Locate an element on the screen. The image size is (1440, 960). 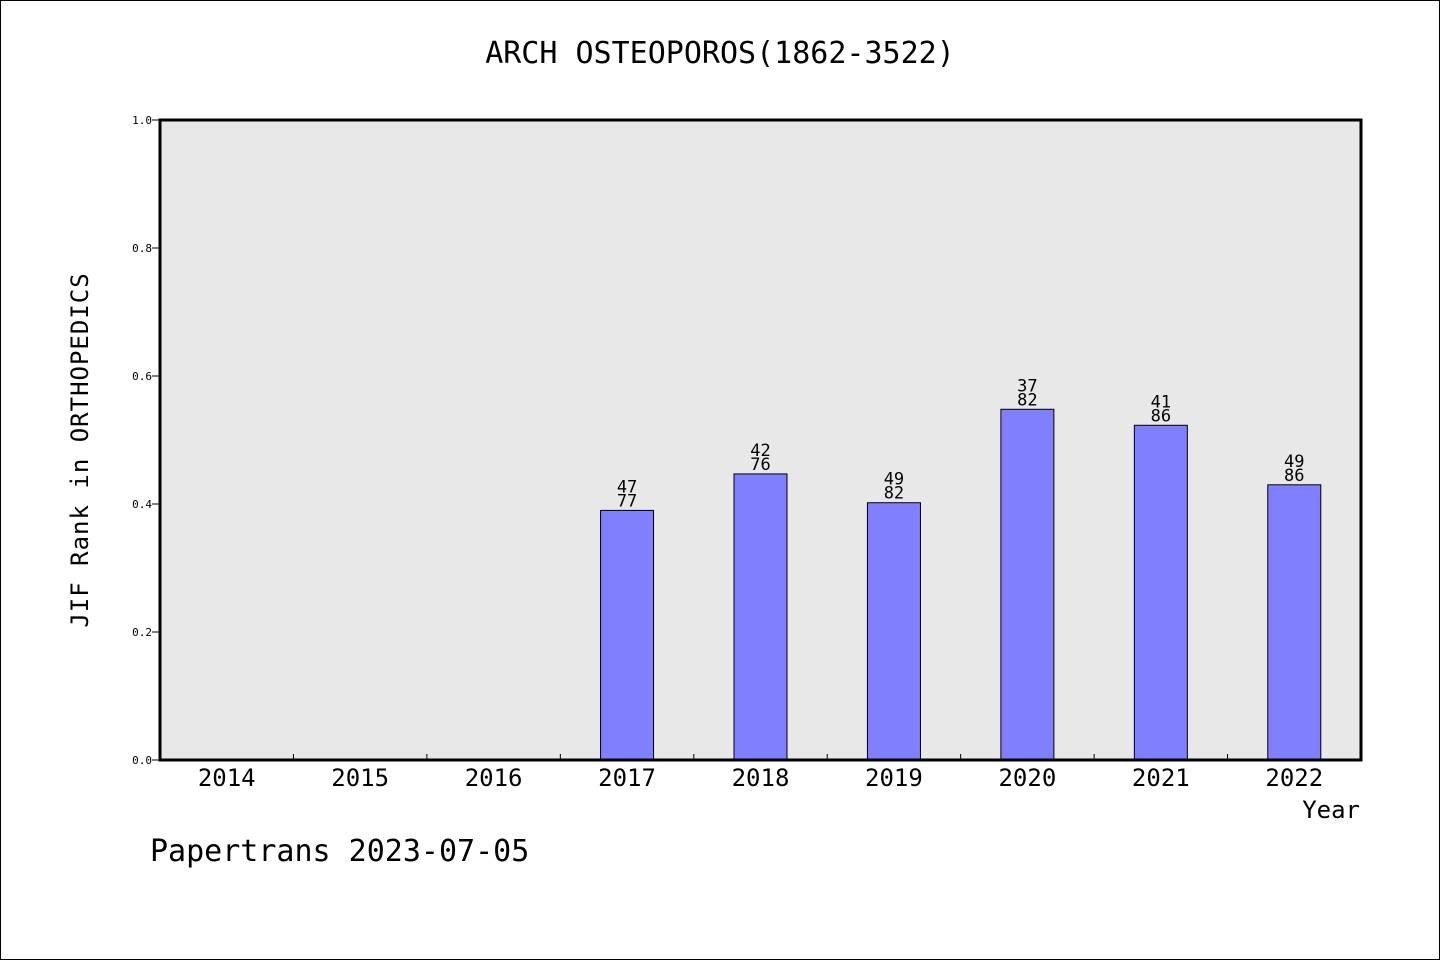
x-tick-label: 2014 is located at coordinates (227, 778).